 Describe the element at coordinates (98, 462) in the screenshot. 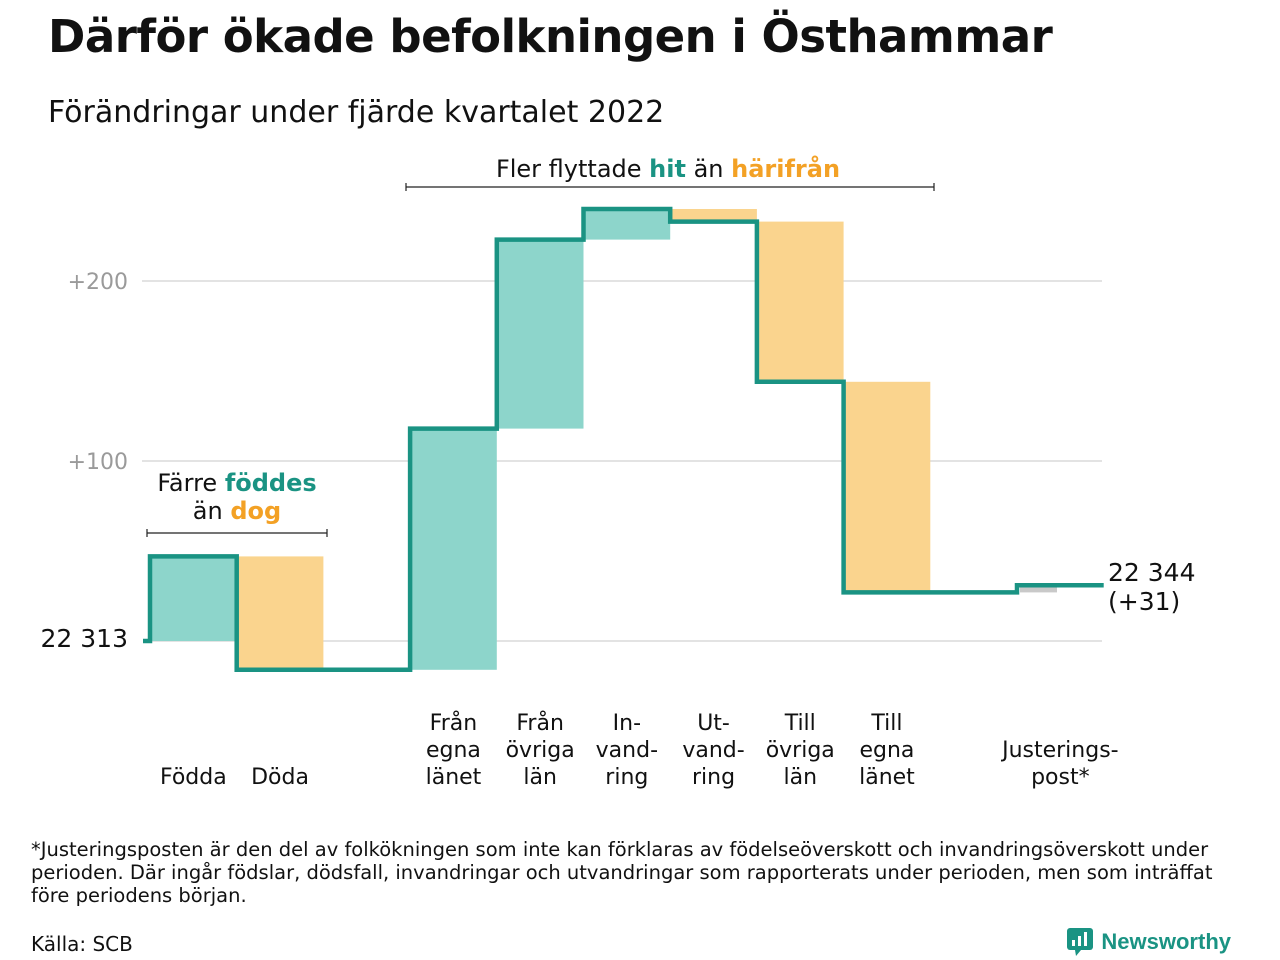

I see `y-tick-label: +100` at that location.